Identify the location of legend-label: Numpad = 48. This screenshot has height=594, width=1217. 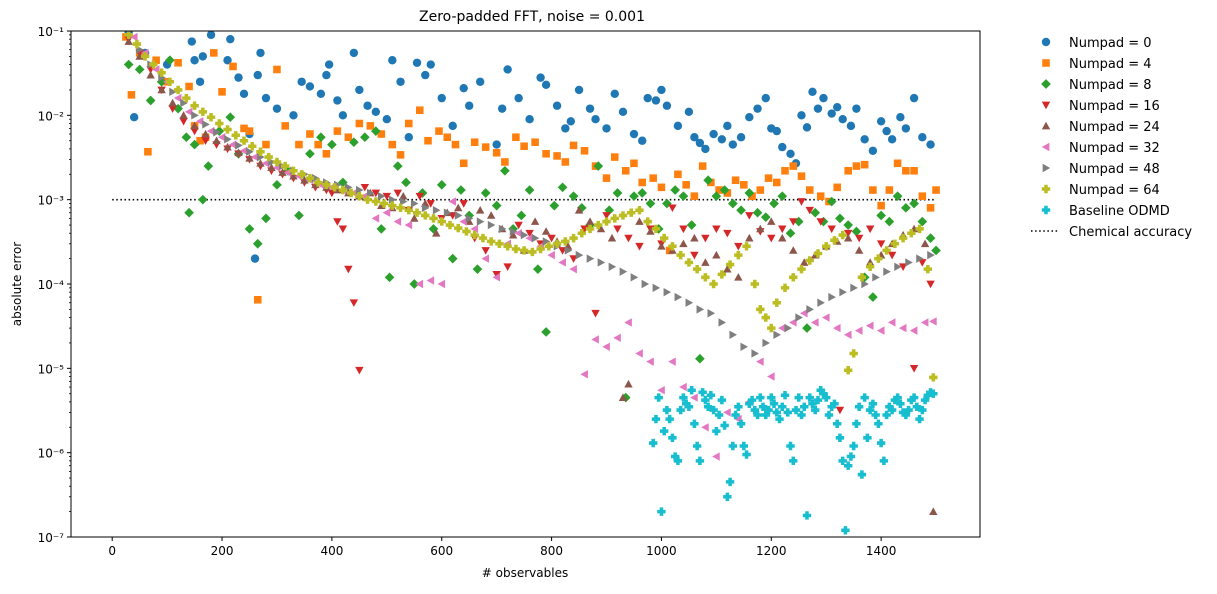
(1114, 169).